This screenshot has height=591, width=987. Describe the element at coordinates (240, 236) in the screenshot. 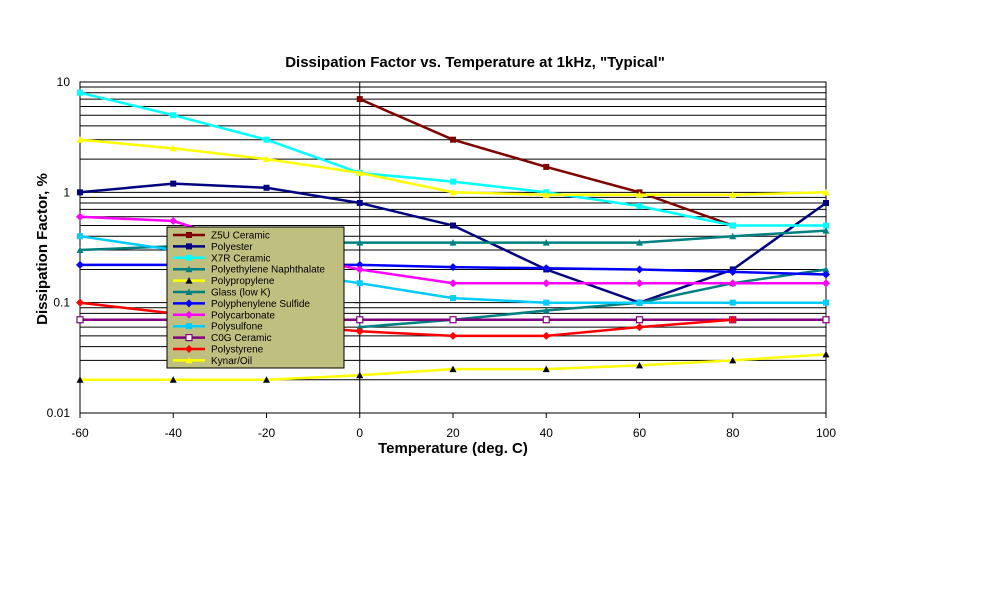

I see `legend-label: Z5U Ceramic` at that location.